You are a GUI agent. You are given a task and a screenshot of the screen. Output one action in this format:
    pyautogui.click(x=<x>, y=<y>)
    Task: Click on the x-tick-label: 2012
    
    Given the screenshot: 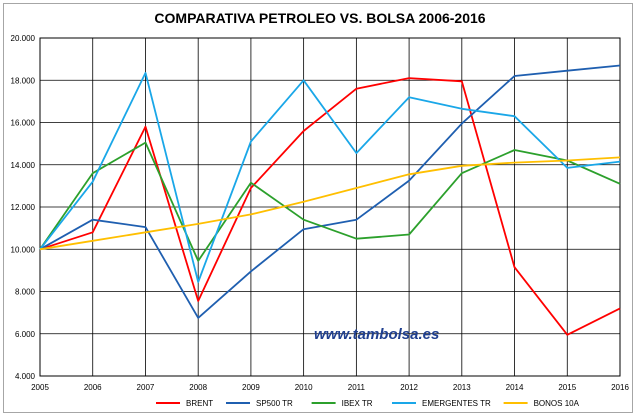 What is the action you would take?
    pyautogui.click(x=409, y=387)
    